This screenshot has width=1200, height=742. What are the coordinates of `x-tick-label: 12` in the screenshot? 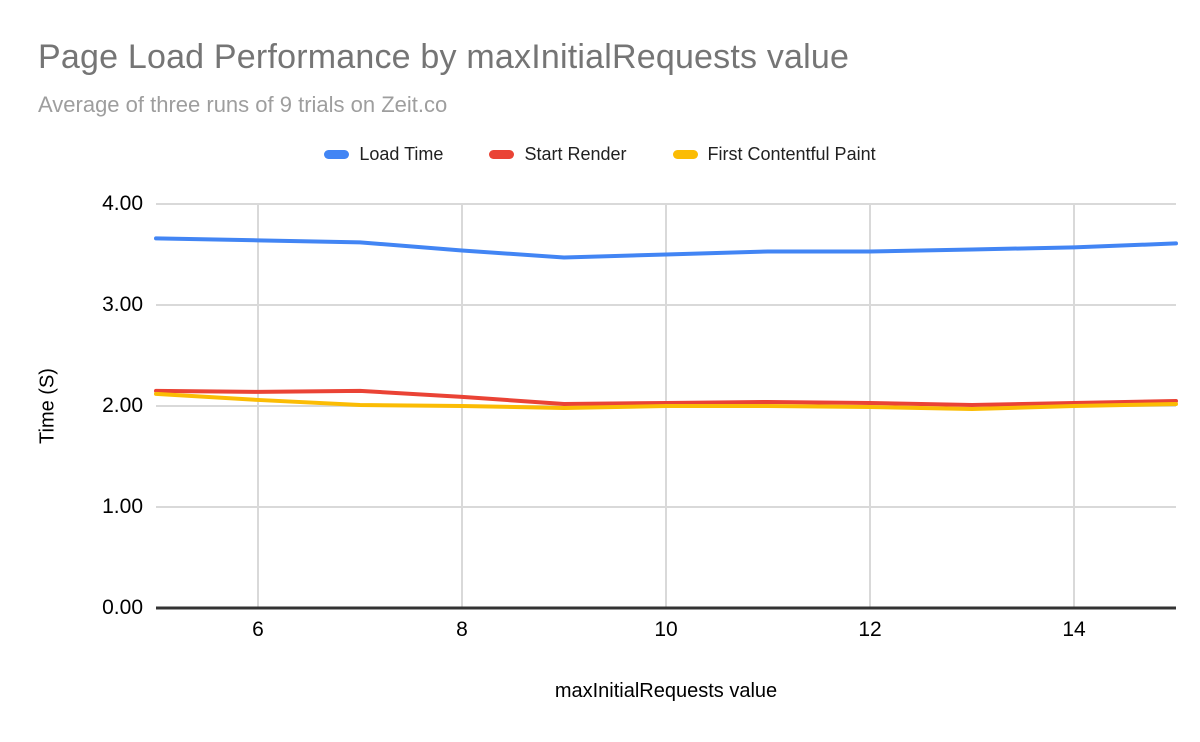 It's located at (870, 629).